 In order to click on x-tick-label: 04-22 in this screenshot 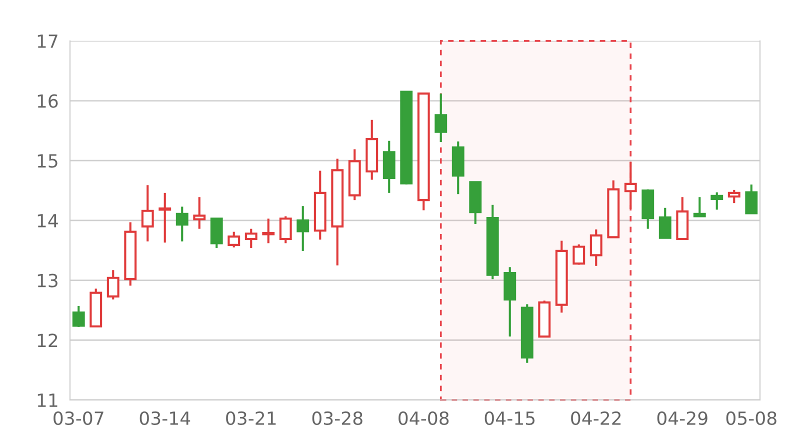, I will do `click(596, 418)`.